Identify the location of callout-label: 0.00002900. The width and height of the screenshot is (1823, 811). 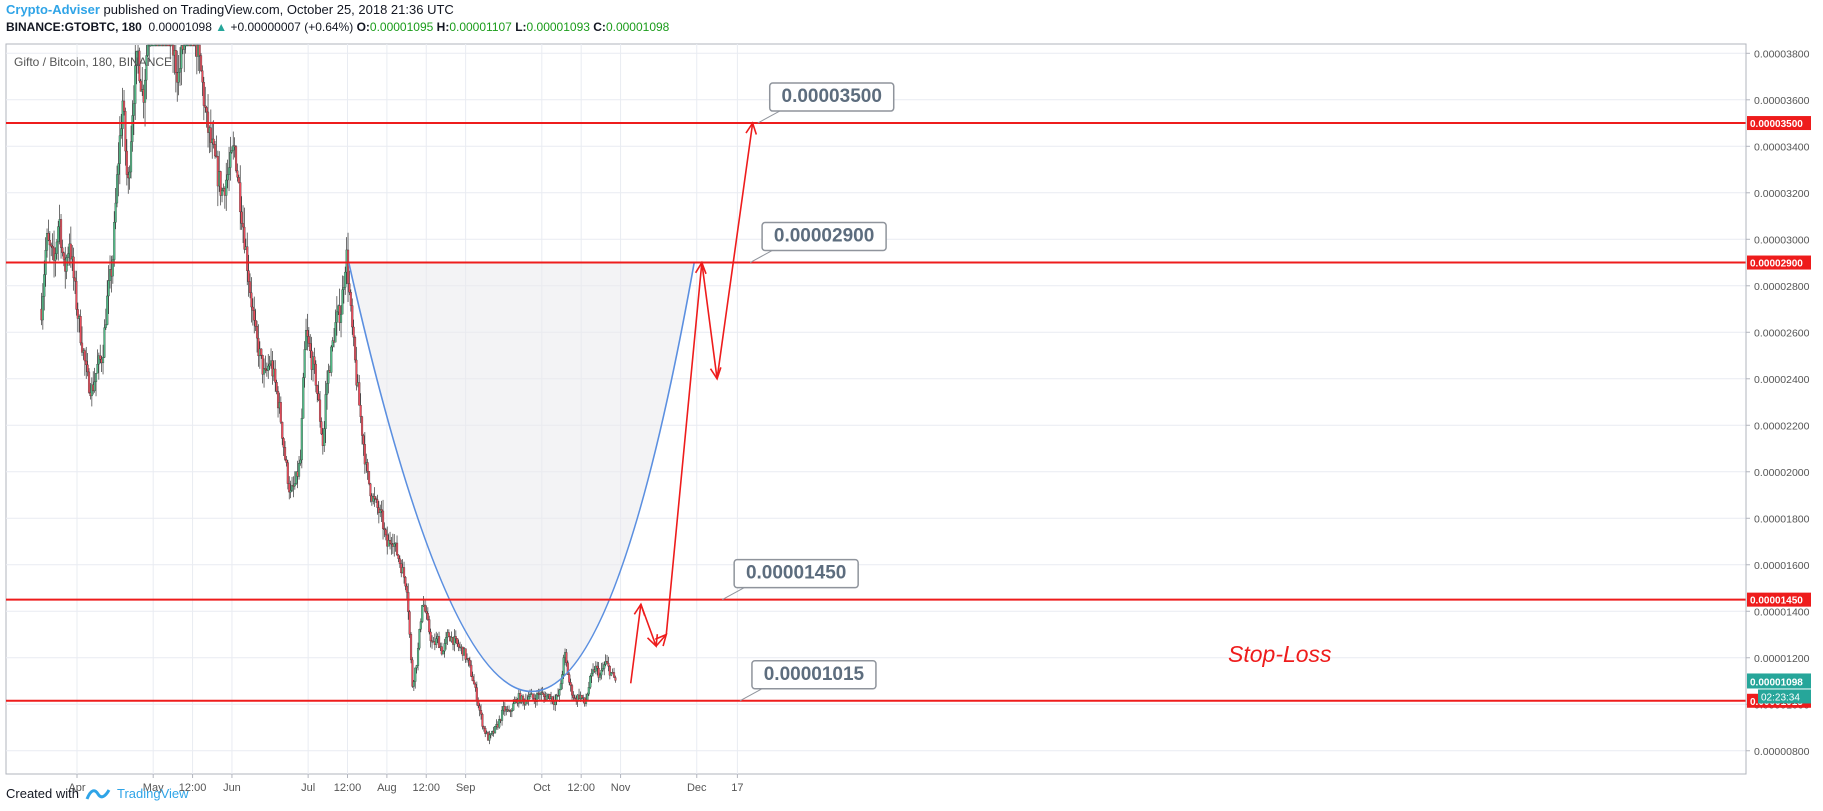
(824, 236).